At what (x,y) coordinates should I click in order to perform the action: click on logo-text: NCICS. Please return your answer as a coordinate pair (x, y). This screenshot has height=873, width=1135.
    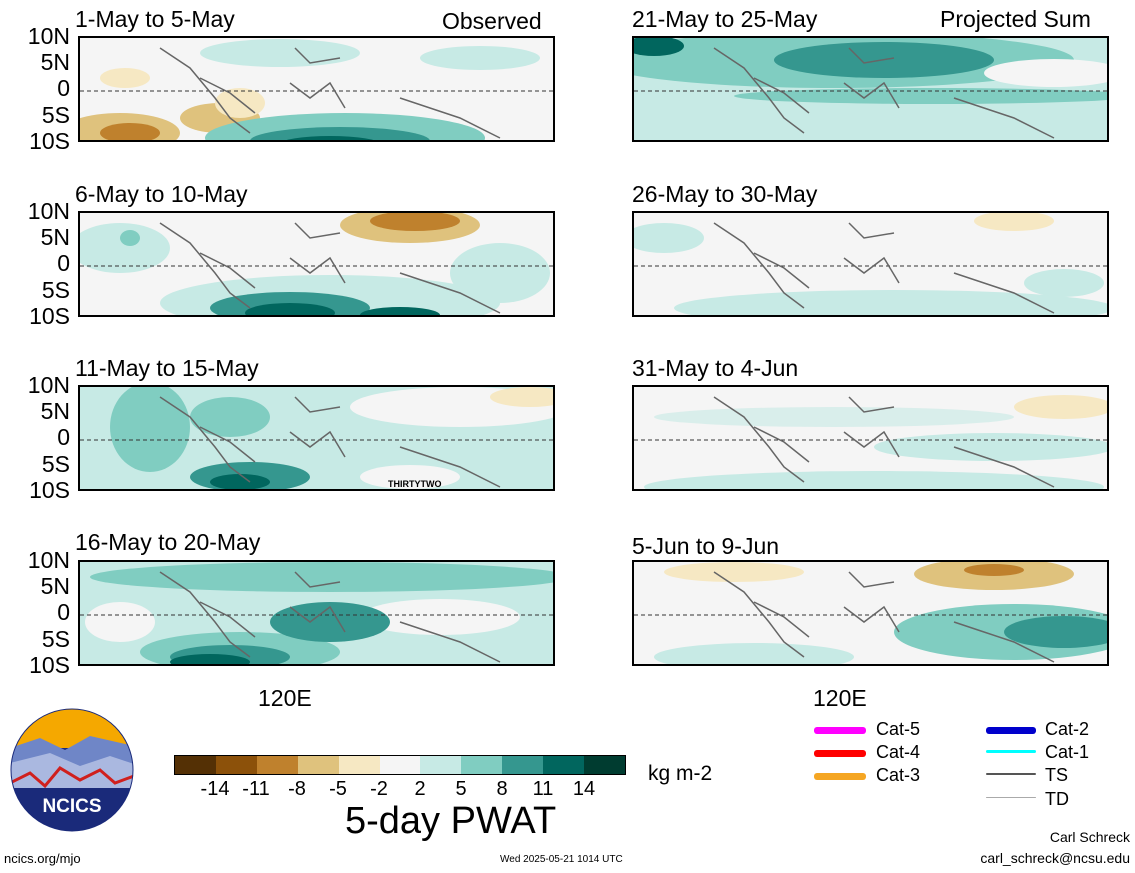
    Looking at the image, I should click on (71, 806).